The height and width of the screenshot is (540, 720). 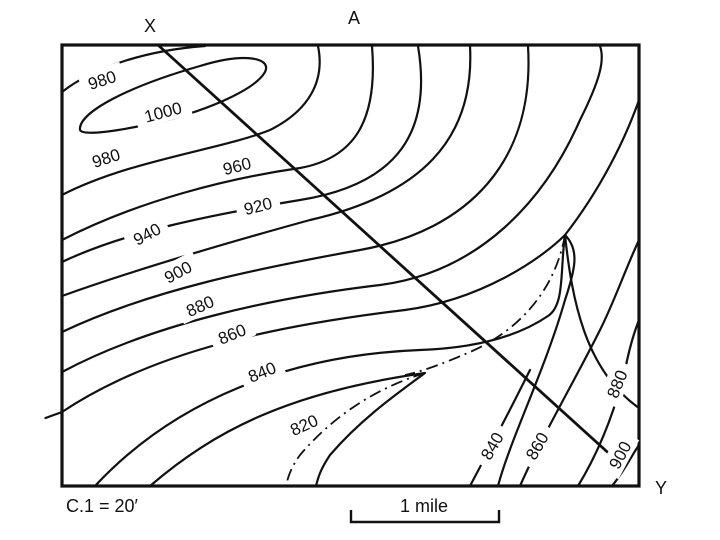 What do you see at coordinates (602, 167) in the screenshot?
I see `contour-860-upper` at bounding box center [602, 167].